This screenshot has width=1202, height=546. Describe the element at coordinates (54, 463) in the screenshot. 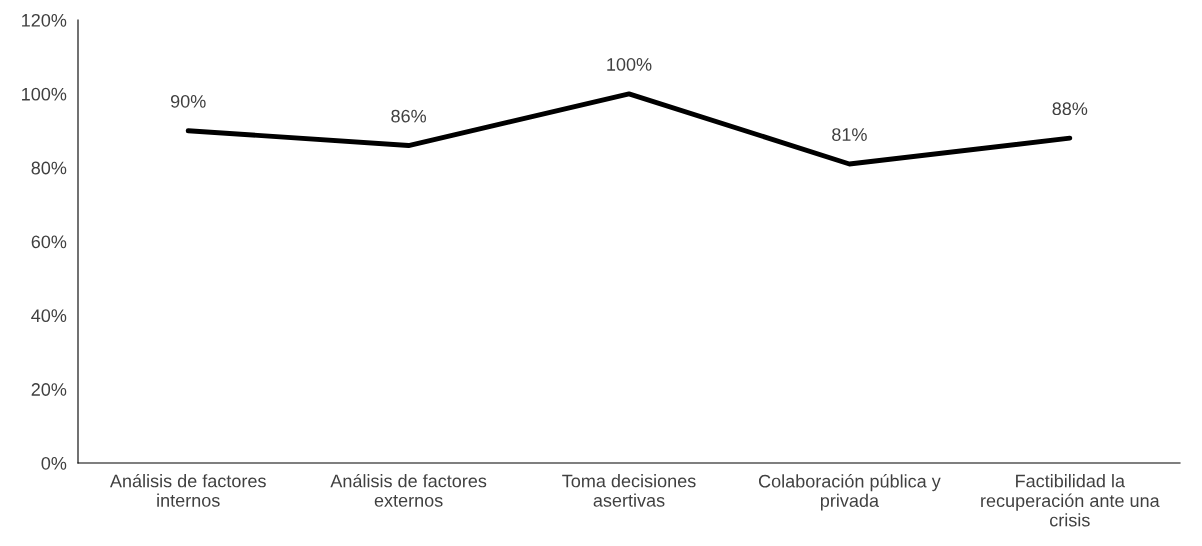

I see `y-tick-label: 0%` at that location.